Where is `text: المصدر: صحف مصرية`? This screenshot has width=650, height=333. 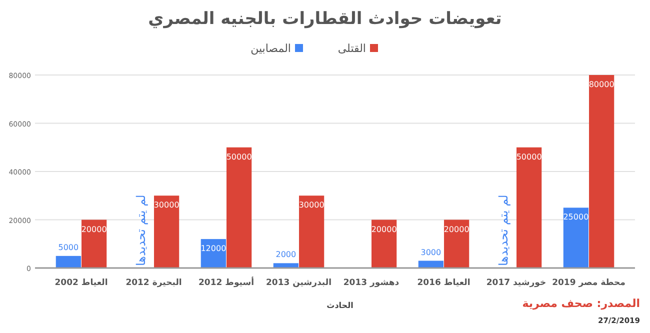
text: المصدر: صحف مصرية is located at coordinates (581, 303).